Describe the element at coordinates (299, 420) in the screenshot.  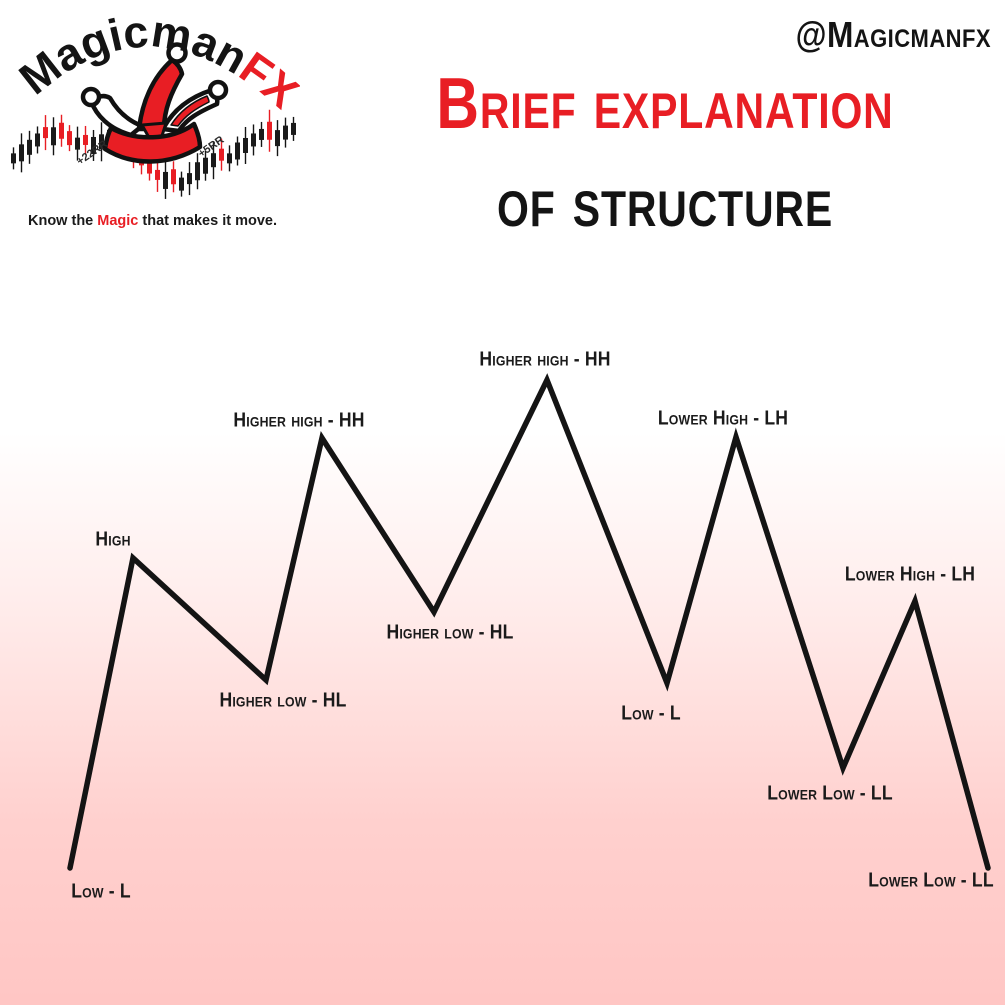
I see `swing-label-3: Higher high - HH` at that location.